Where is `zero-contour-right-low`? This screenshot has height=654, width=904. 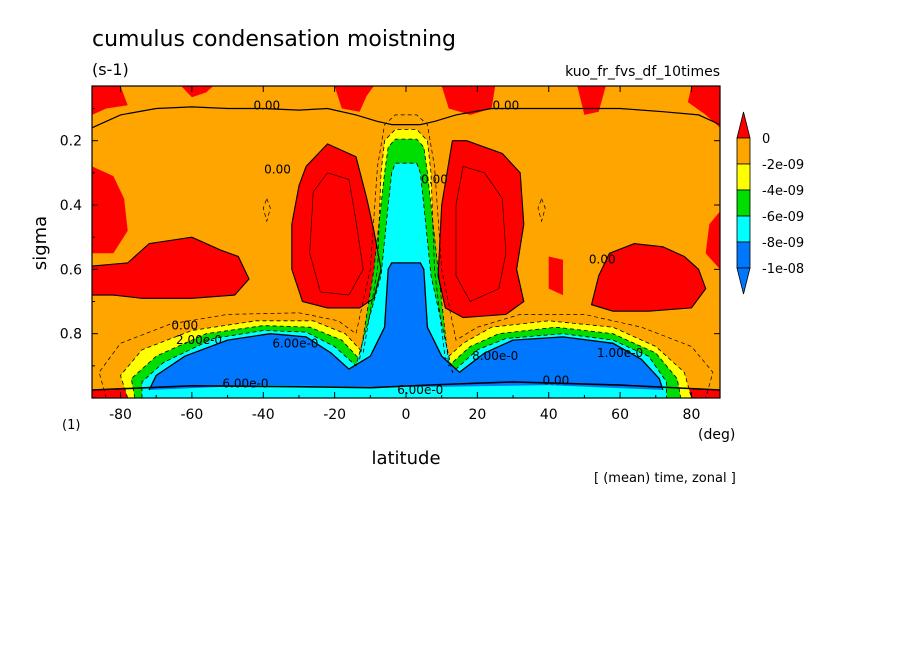
zero-contour-right-low is located at coordinates (648, 277).